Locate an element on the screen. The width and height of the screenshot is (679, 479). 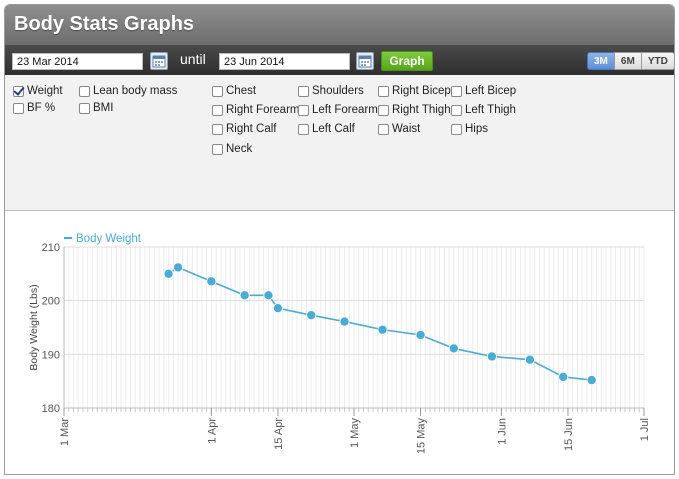
range-6m-button: 6M is located at coordinates (627, 61).